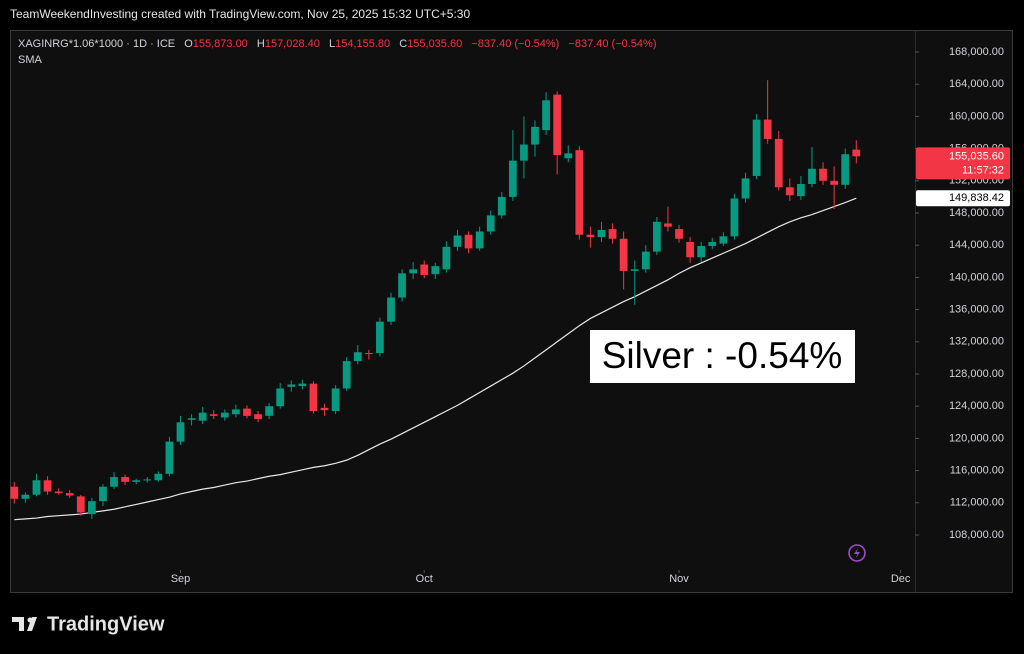  Describe the element at coordinates (220, 44) in the screenshot. I see `o-value: 155,873.00` at that location.